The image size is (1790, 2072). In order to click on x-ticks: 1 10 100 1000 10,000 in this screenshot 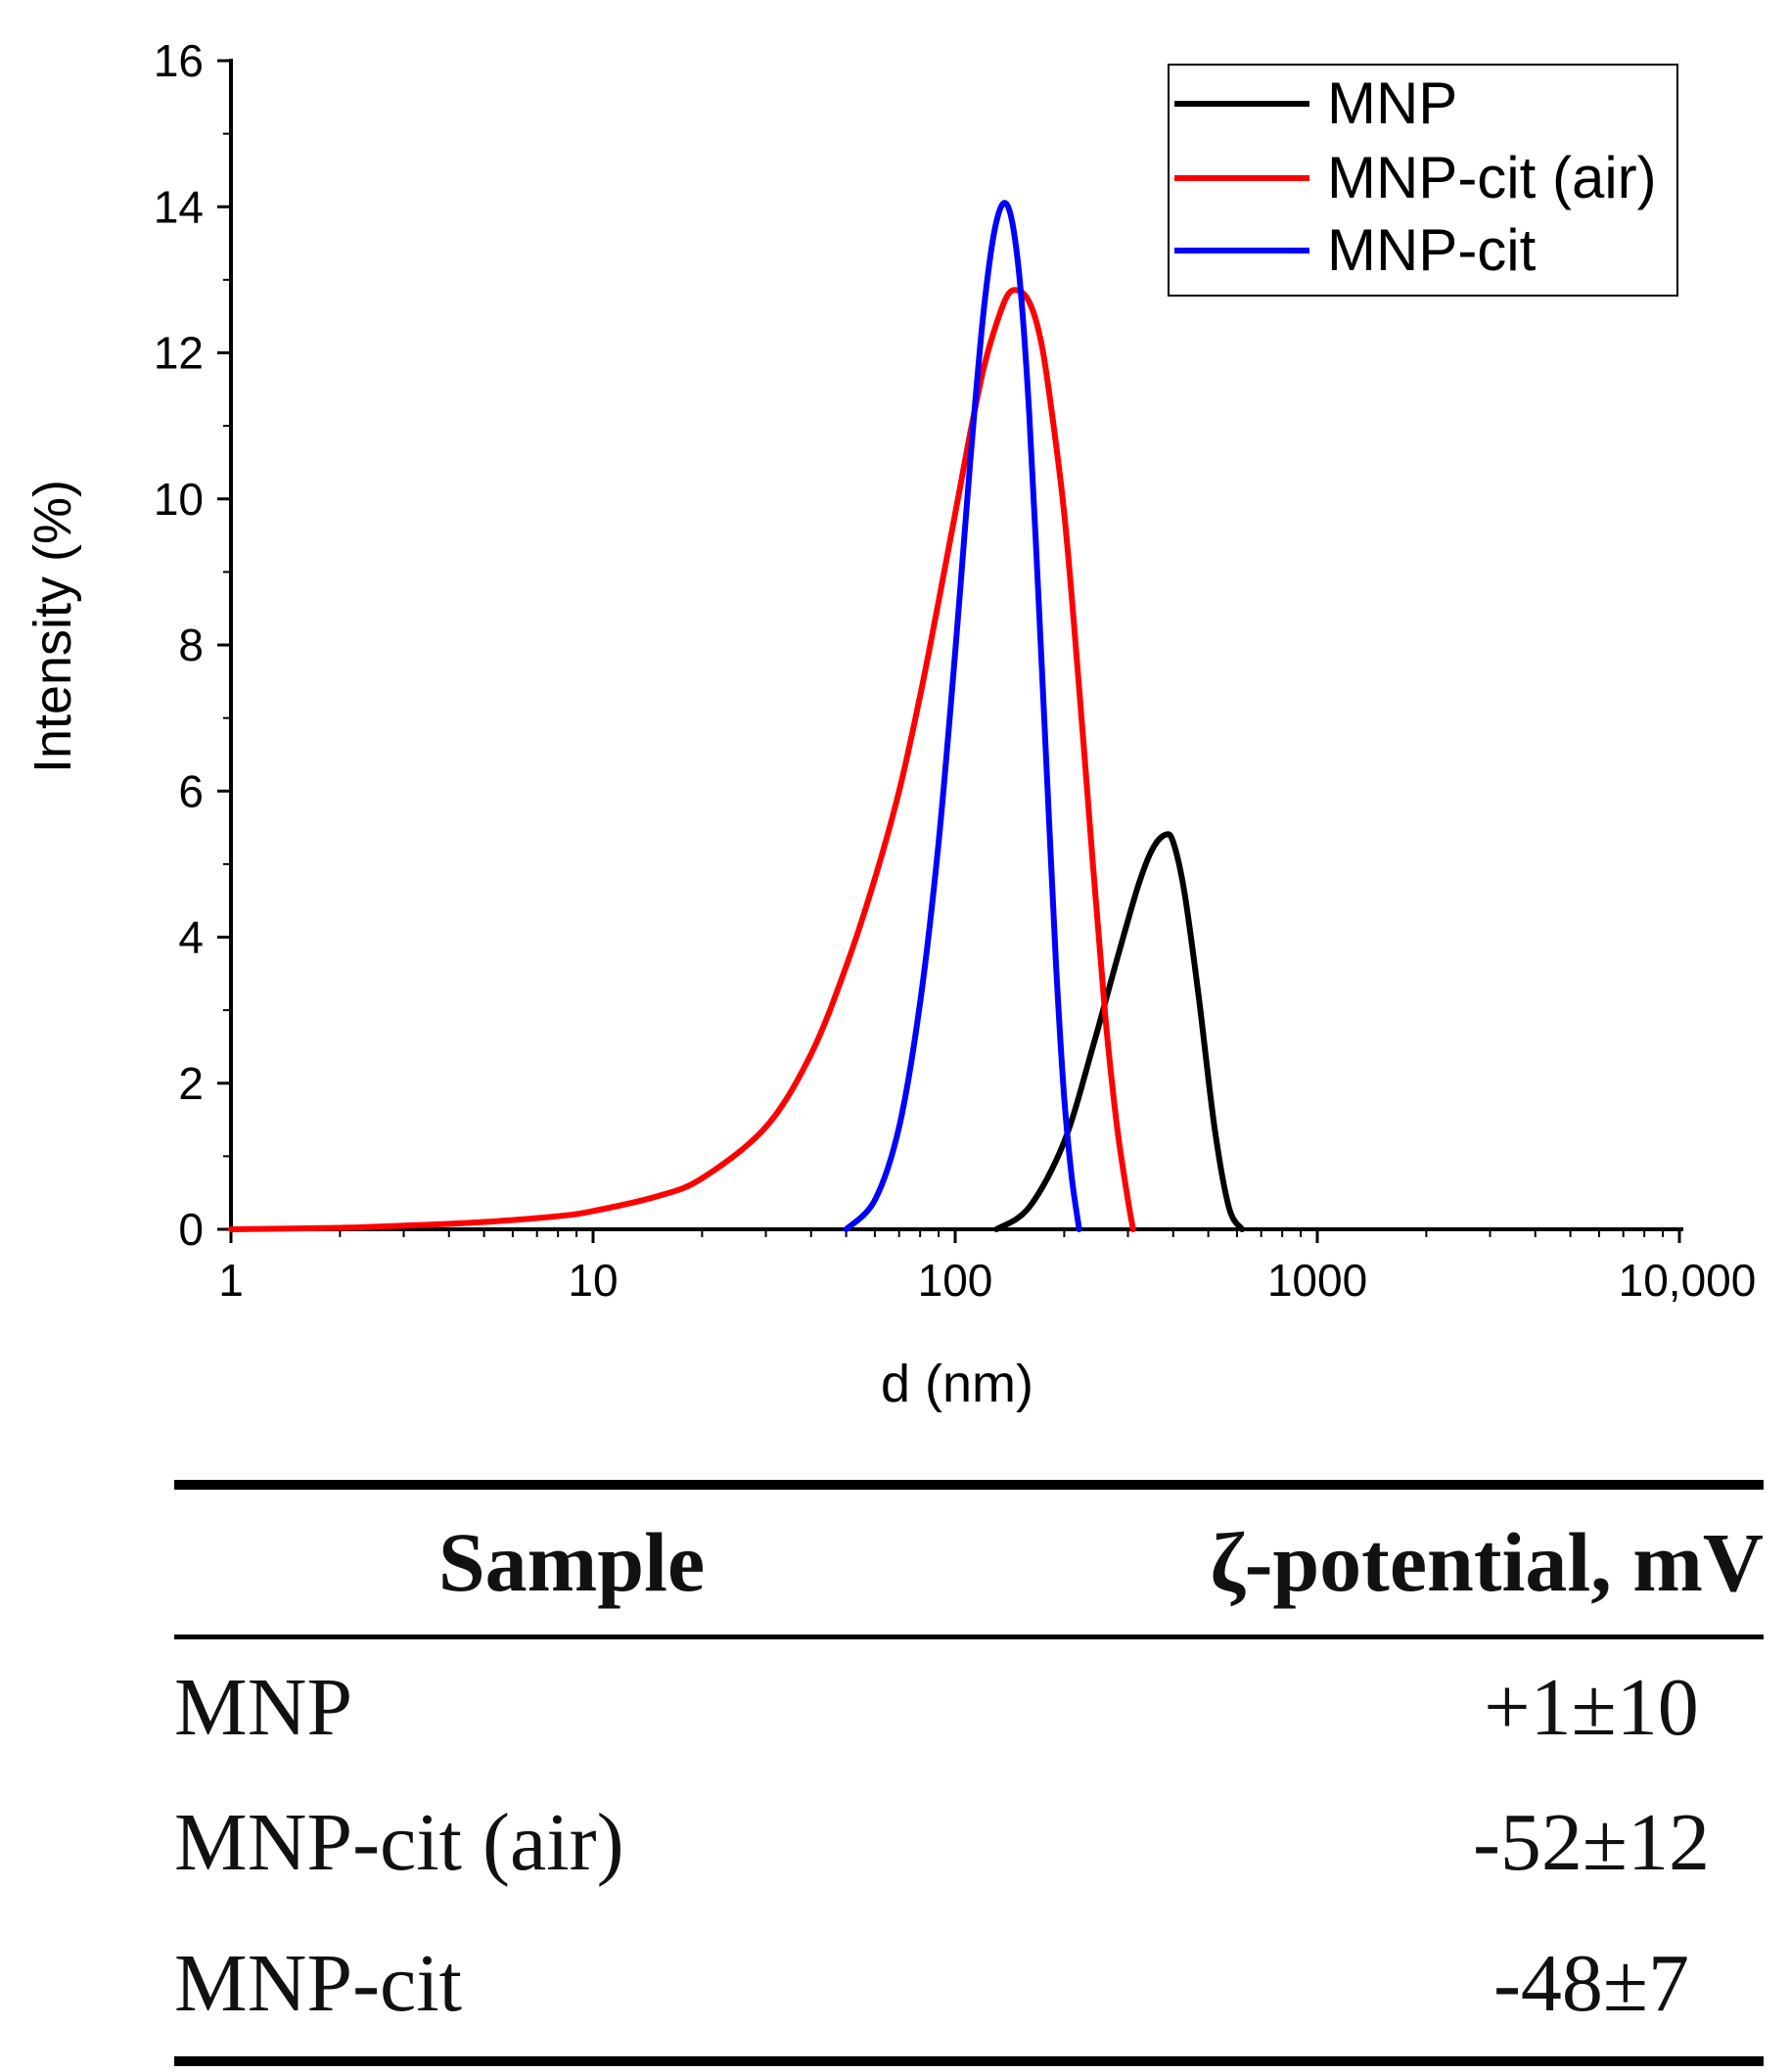, I will do `click(987, 1267)`.